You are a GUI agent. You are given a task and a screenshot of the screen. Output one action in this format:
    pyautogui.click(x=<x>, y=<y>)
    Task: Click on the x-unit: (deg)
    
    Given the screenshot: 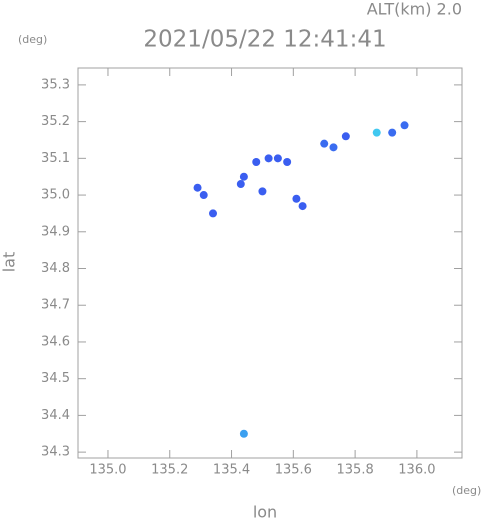 What is the action you would take?
    pyautogui.click(x=466, y=490)
    